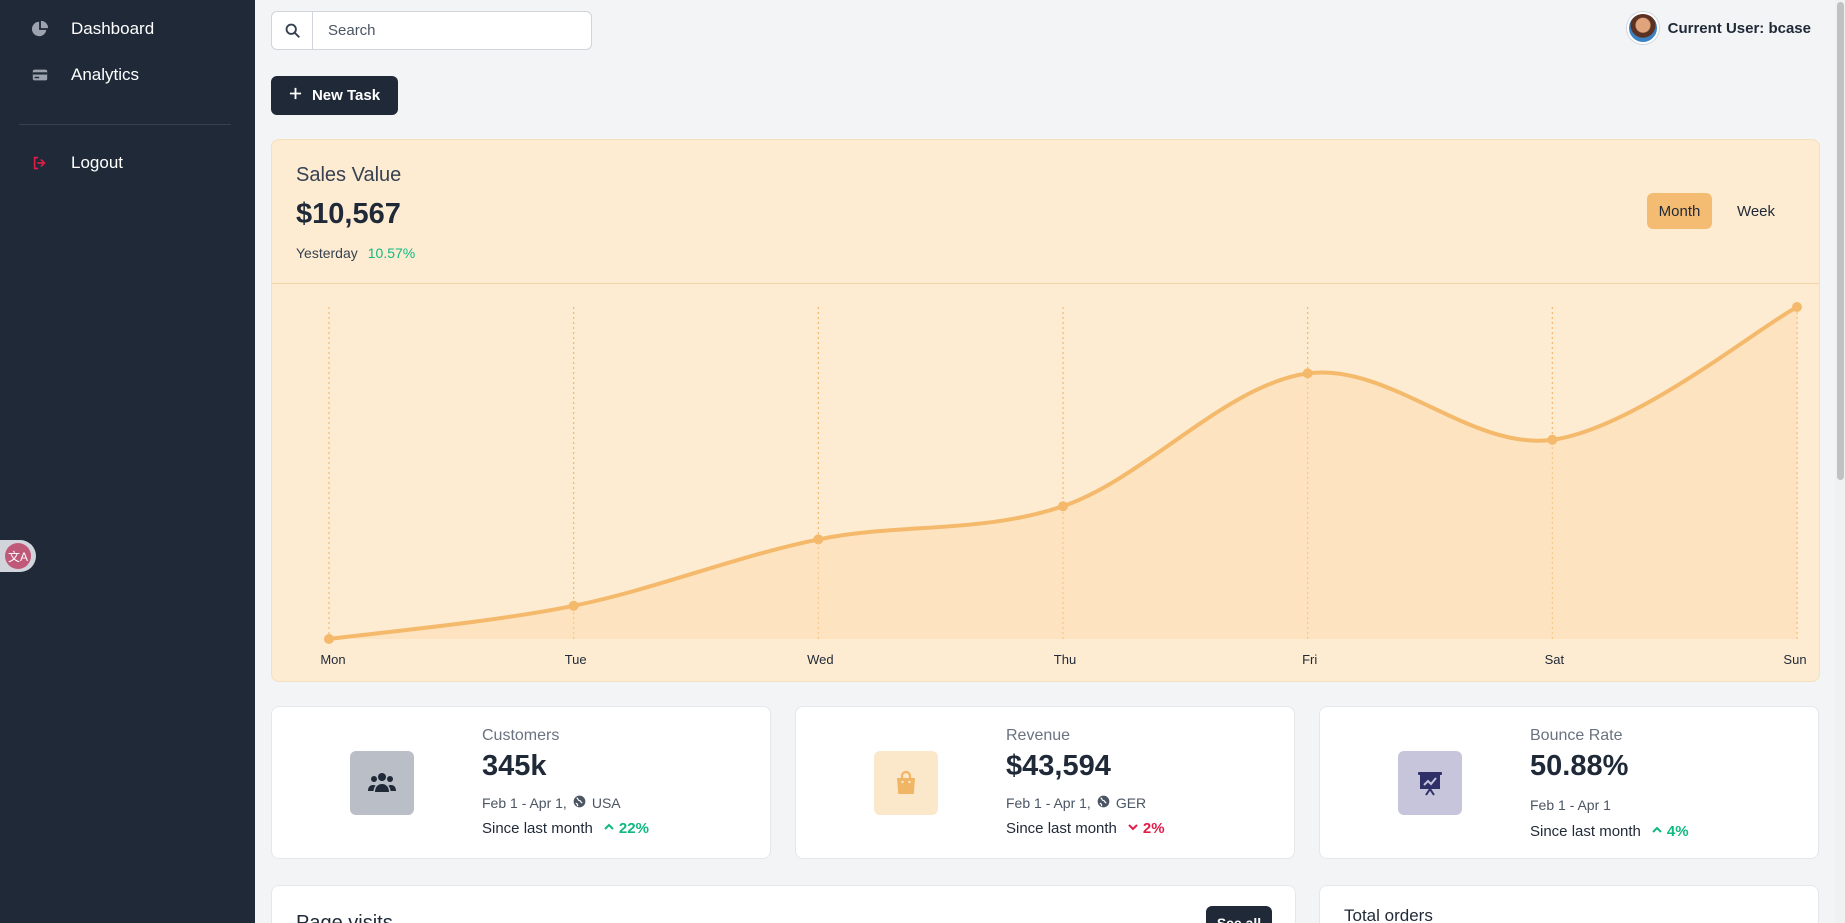 This screenshot has height=923, width=1845. I want to click on chevron-down-icon, so click(1133, 828).